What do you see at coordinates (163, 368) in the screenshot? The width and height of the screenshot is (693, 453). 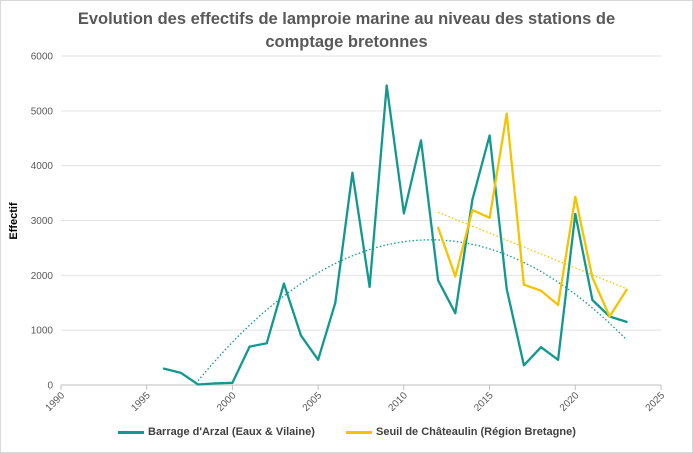 I see `point-series-0-1996` at bounding box center [163, 368].